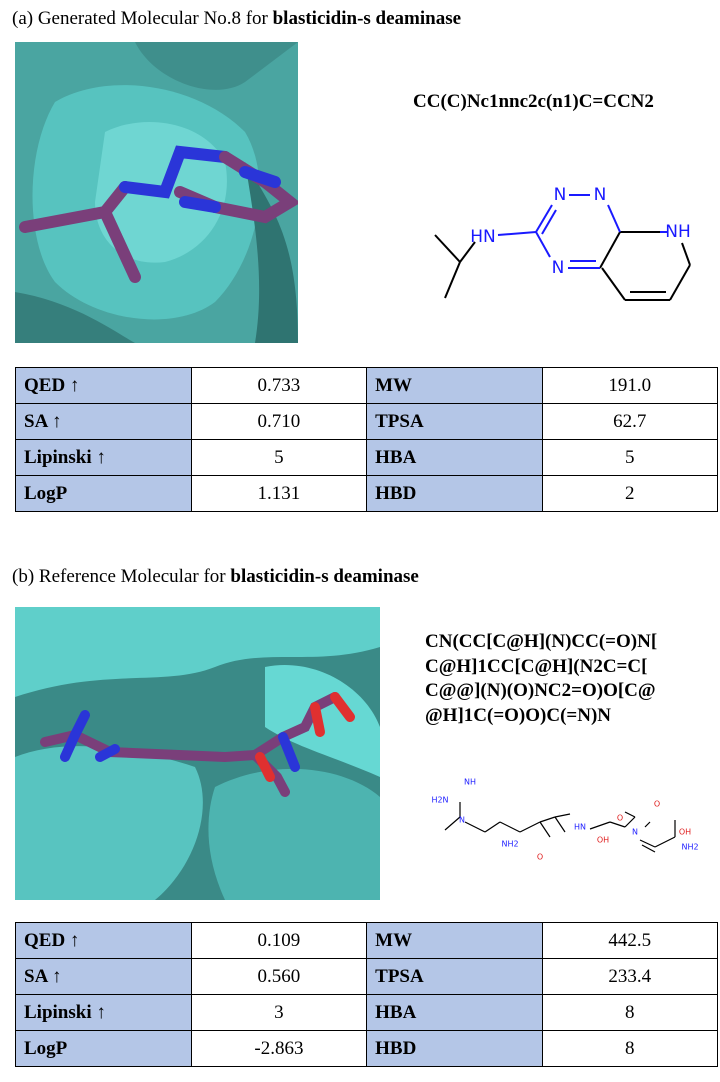  I want to click on smiles-line: CC(C)Nc1nnc2c(n1)C=CCN2, so click(533, 101).